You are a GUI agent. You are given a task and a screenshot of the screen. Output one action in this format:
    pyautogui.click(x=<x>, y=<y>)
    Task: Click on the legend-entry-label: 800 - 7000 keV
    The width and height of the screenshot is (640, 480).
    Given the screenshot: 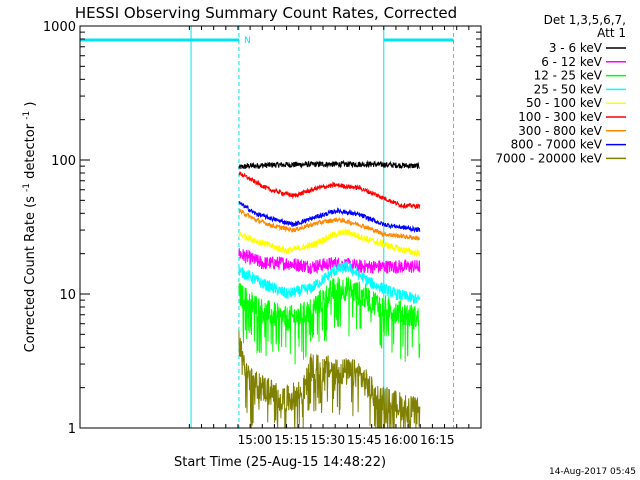 What is the action you would take?
    pyautogui.click(x=557, y=145)
    